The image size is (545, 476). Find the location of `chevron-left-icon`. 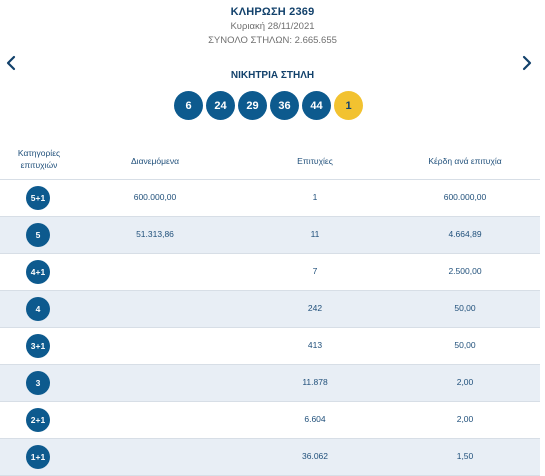

chevron-left-icon is located at coordinates (12, 63).